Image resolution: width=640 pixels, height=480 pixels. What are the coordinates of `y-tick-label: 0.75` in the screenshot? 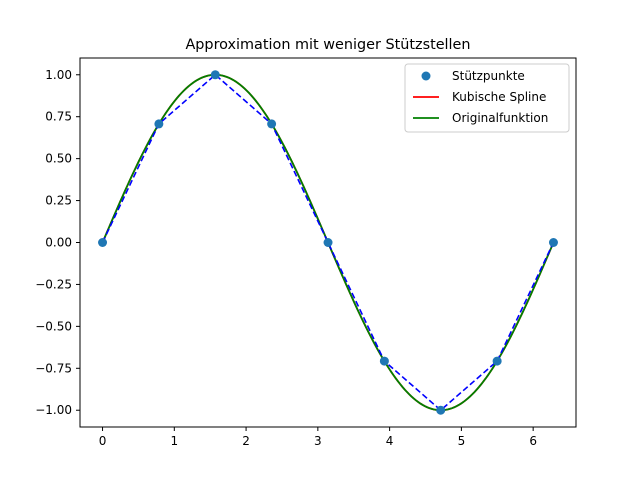 It's located at (58, 117).